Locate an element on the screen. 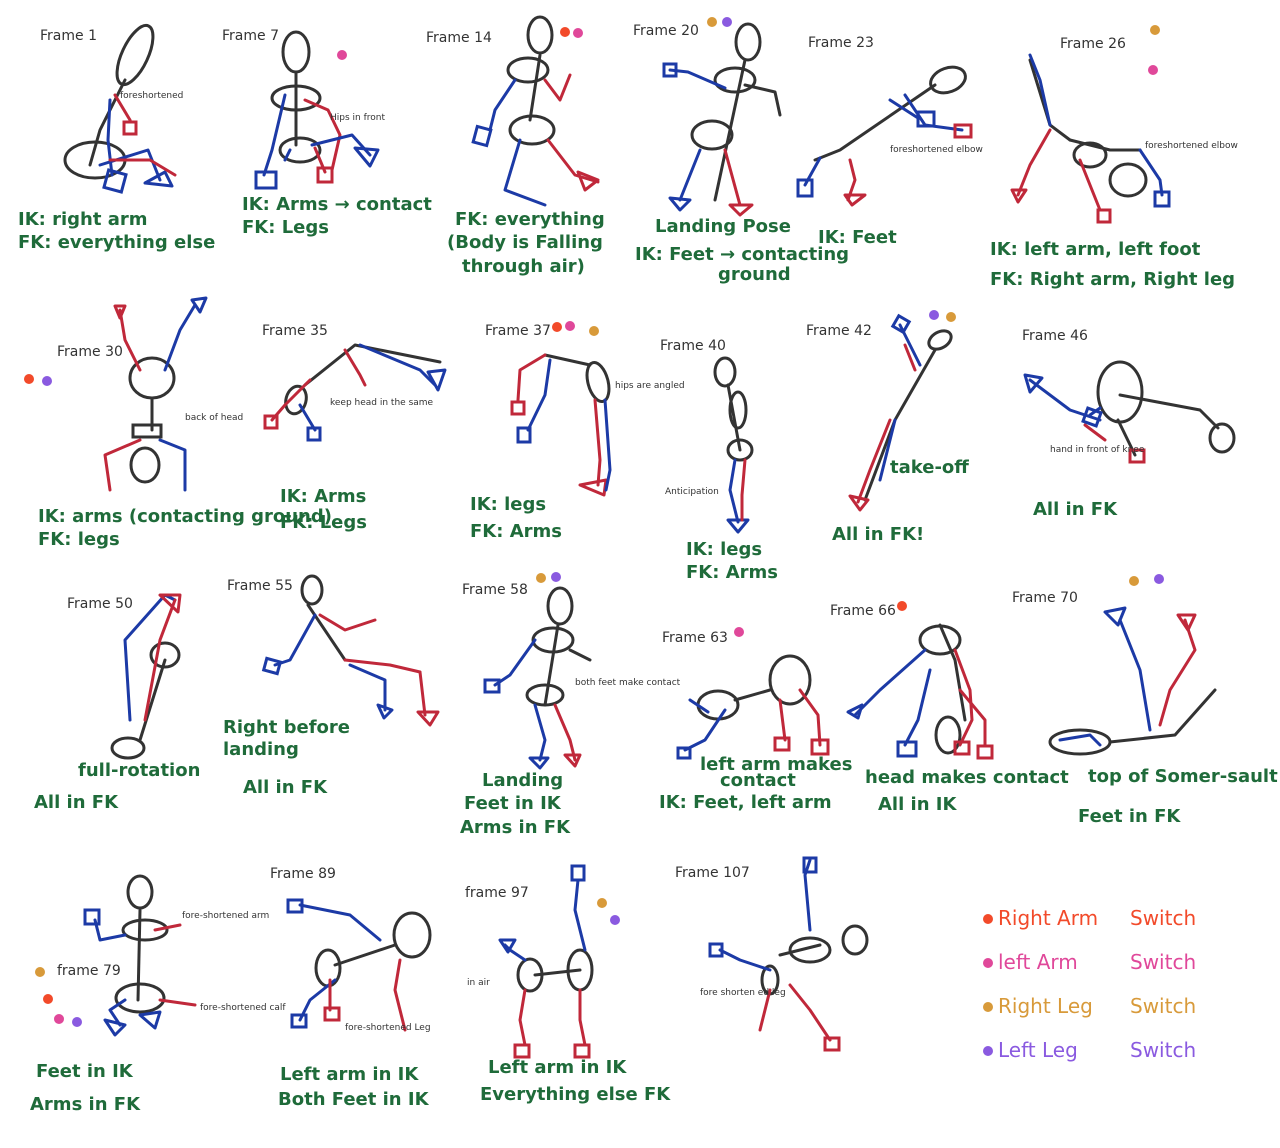 This screenshot has width=1280, height=1148. panel-caption: IK: legs is located at coordinates (508, 504).